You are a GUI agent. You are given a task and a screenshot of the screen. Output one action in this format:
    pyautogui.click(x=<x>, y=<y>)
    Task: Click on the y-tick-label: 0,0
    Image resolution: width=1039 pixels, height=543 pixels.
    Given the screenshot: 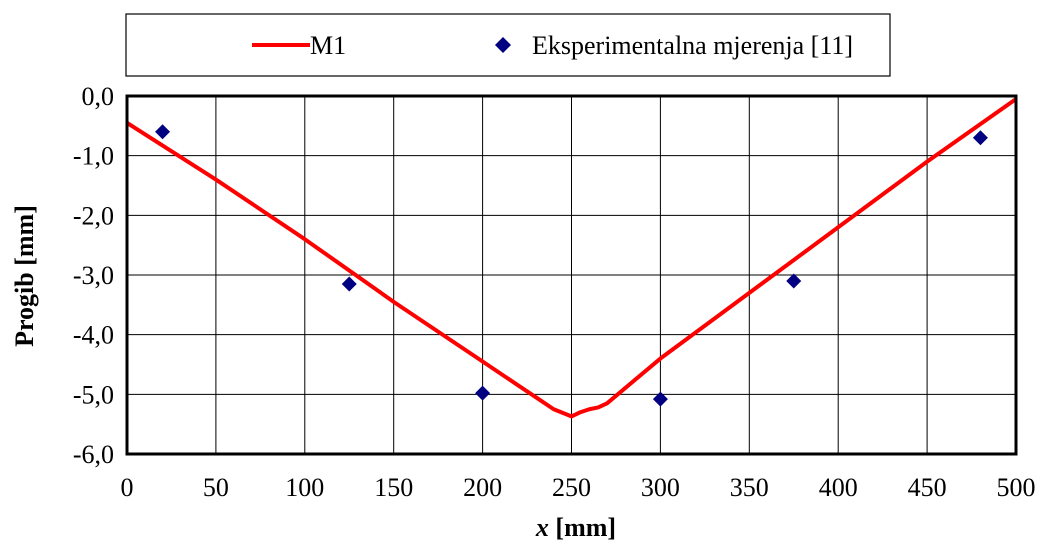 What is the action you would take?
    pyautogui.click(x=98, y=96)
    